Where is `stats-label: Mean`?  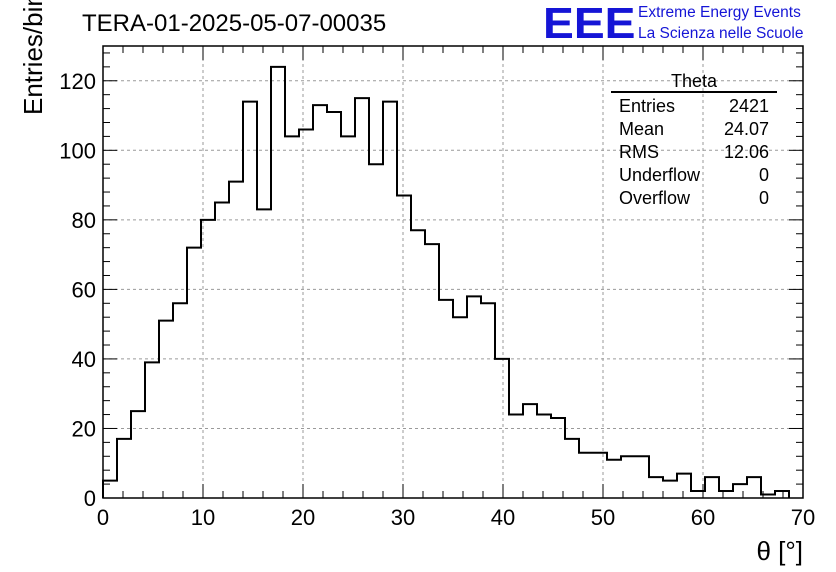
stats-label: Mean is located at coordinates (642, 129).